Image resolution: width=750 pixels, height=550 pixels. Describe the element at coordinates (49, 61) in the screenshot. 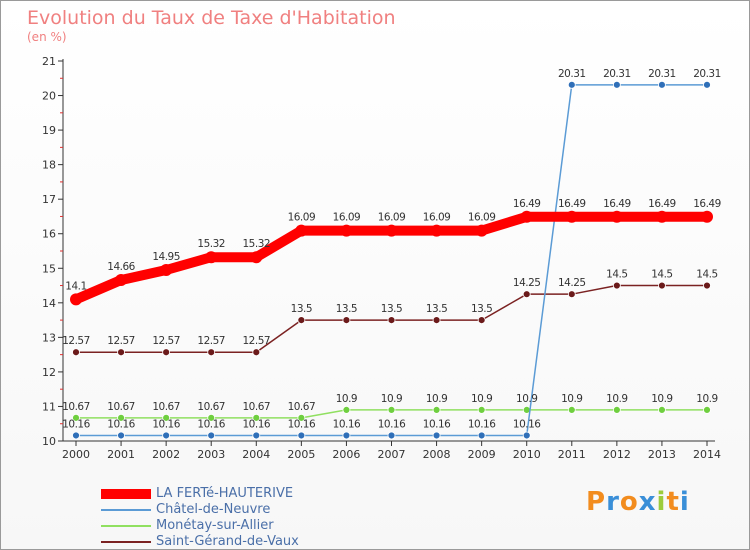

I see `y-tick-label: 21` at that location.